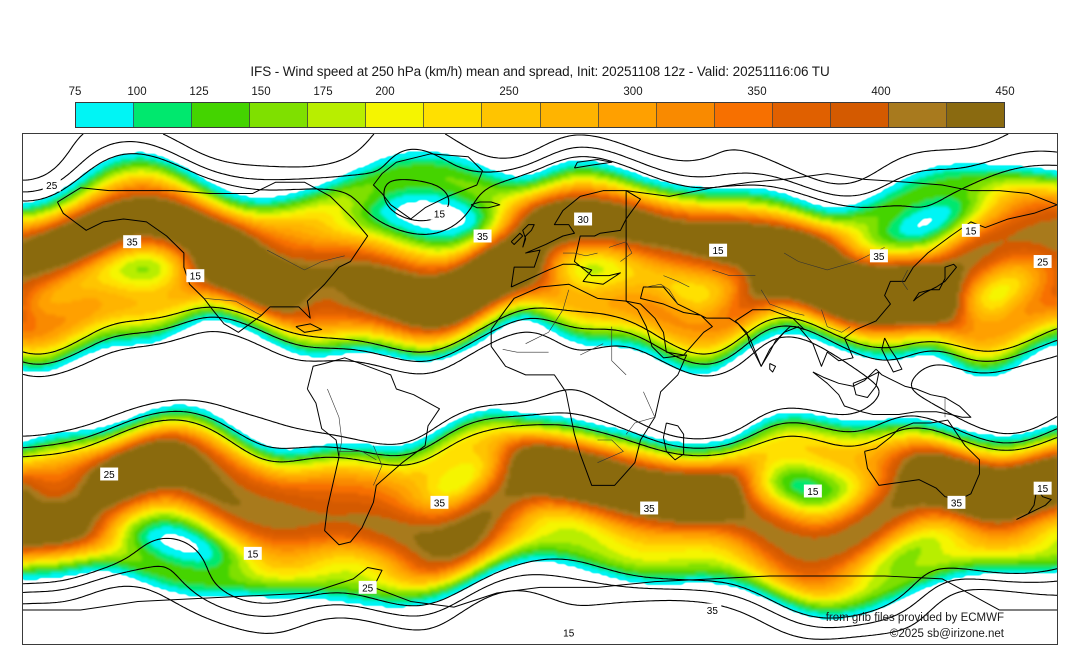  What do you see at coordinates (261, 92) in the screenshot?
I see `colorbar-tick-label: 150` at bounding box center [261, 92].